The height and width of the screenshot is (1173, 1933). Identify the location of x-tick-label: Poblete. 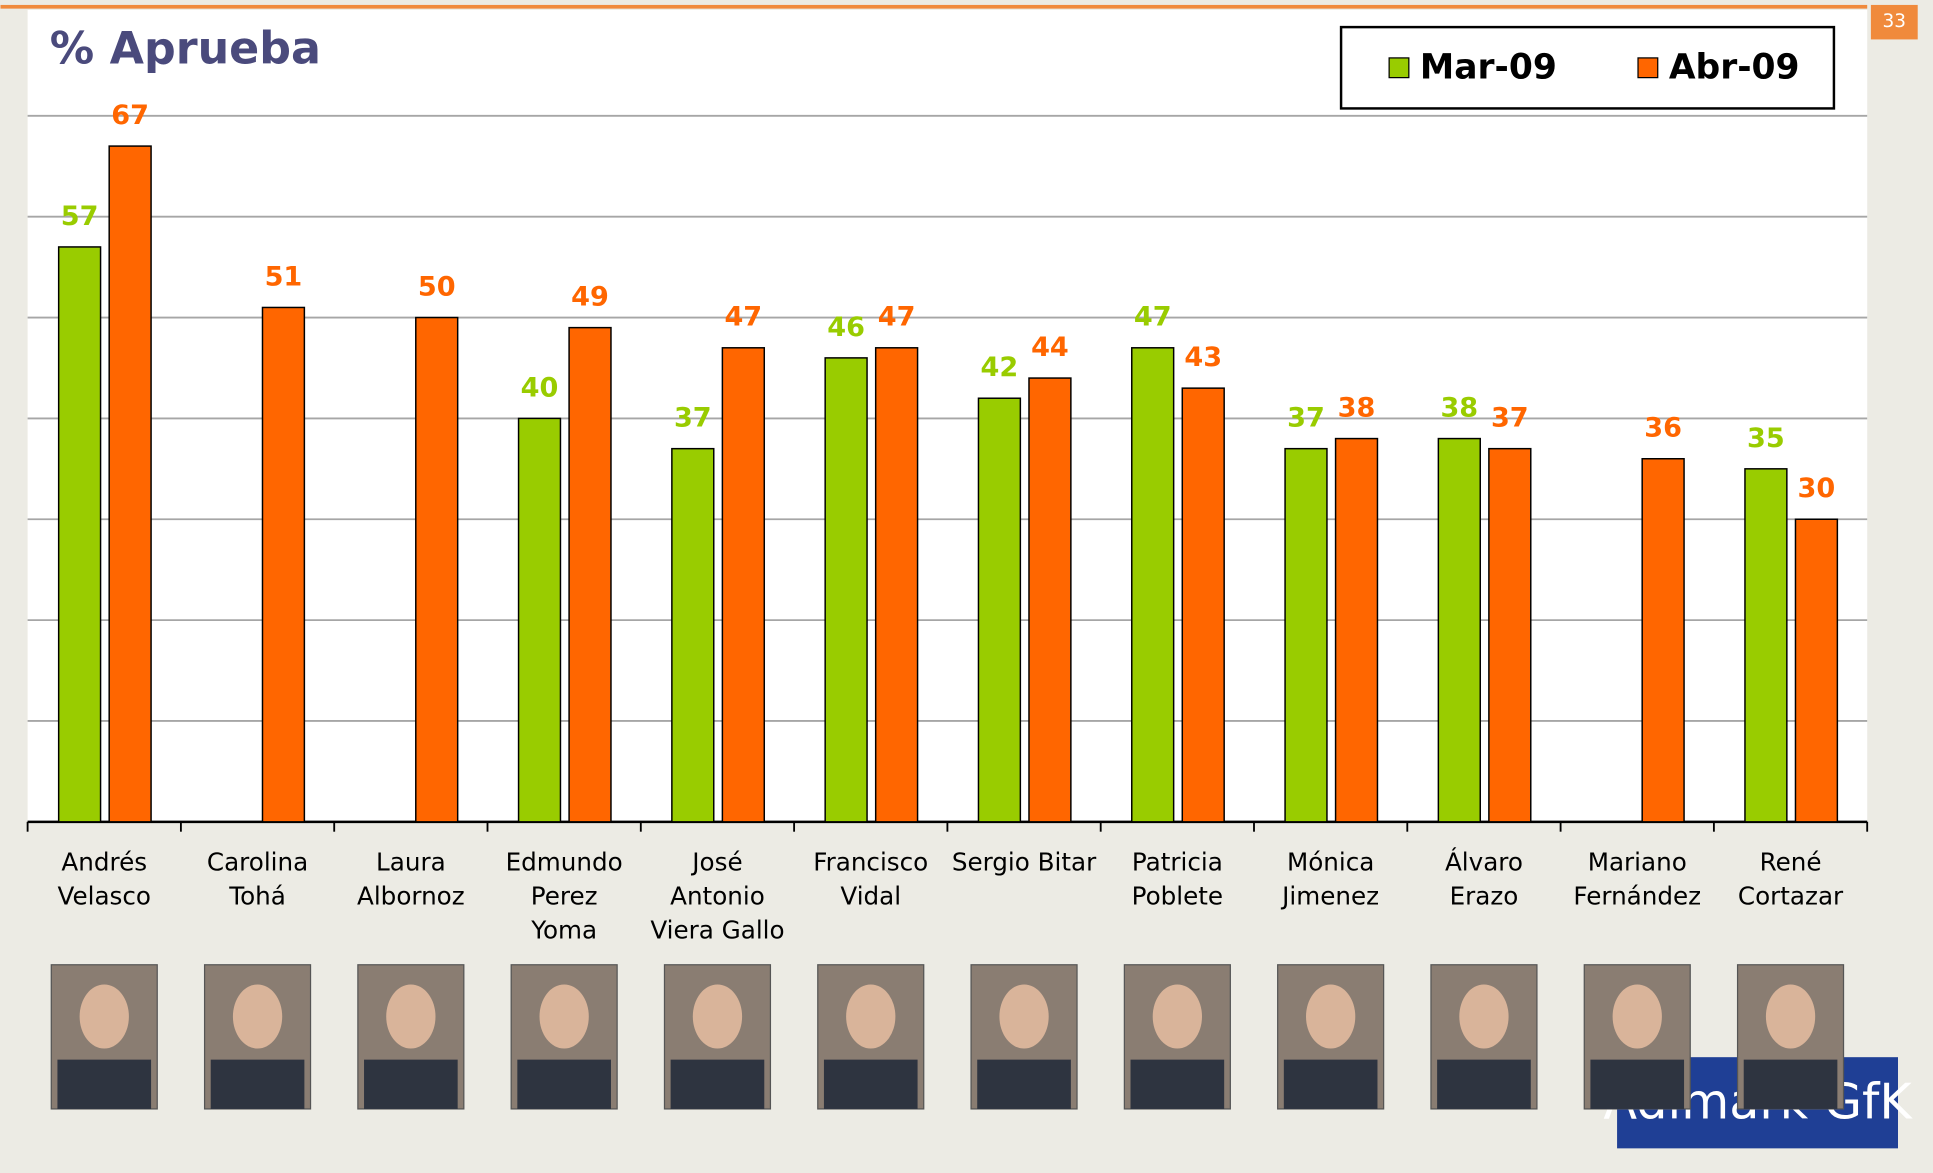
(1177, 896).